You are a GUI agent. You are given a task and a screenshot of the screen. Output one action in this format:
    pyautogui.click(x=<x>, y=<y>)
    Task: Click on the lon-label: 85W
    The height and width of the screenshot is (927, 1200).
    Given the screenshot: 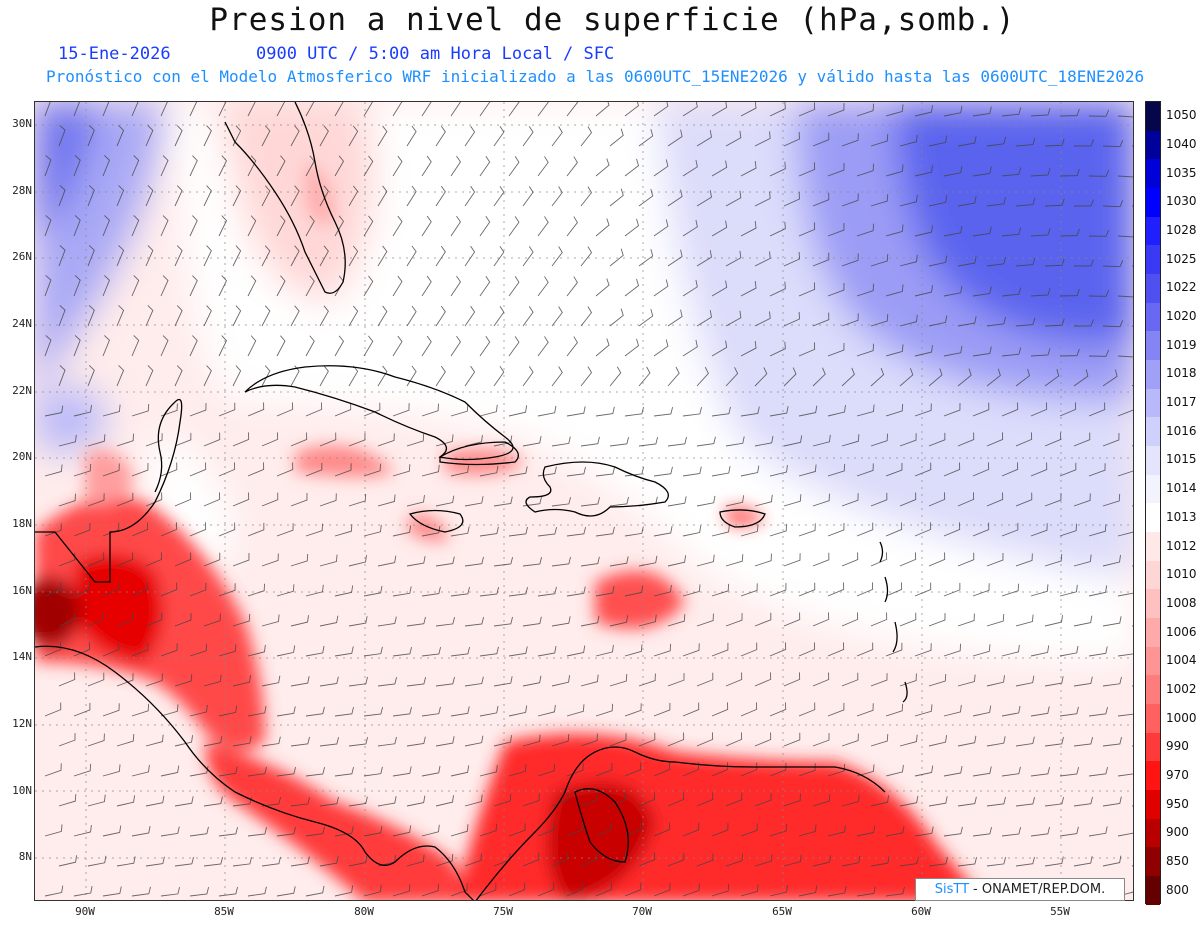 What is the action you would take?
    pyautogui.click(x=224, y=911)
    